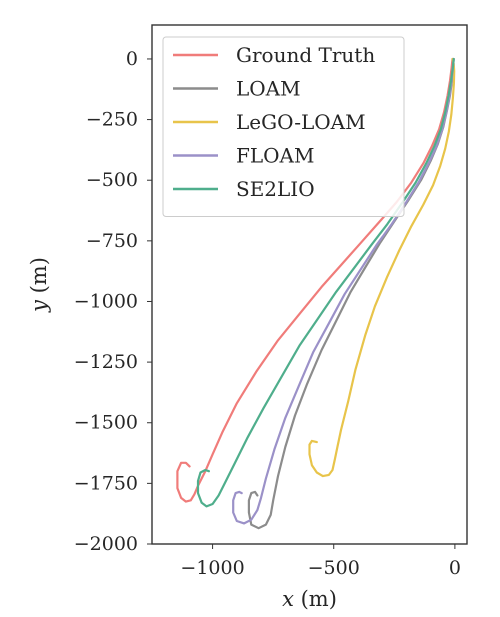 This screenshot has width=500, height=617. I want to click on x-tick-label: −1000, so click(212, 568).